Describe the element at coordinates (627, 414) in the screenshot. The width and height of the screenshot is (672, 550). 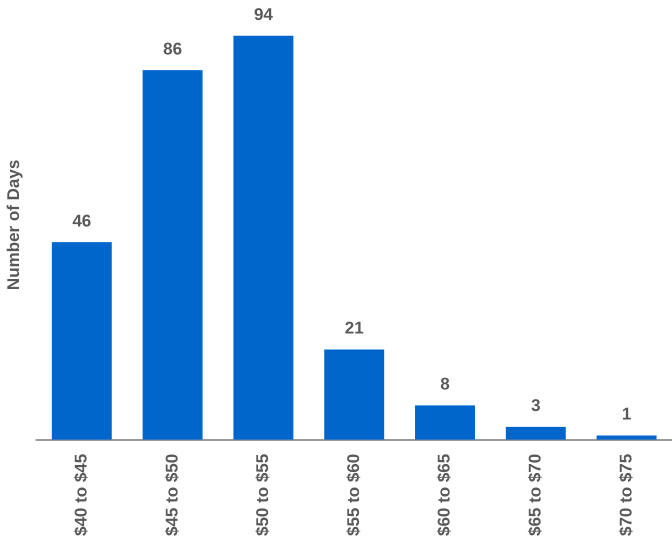
I see `data-label: 1` at that location.